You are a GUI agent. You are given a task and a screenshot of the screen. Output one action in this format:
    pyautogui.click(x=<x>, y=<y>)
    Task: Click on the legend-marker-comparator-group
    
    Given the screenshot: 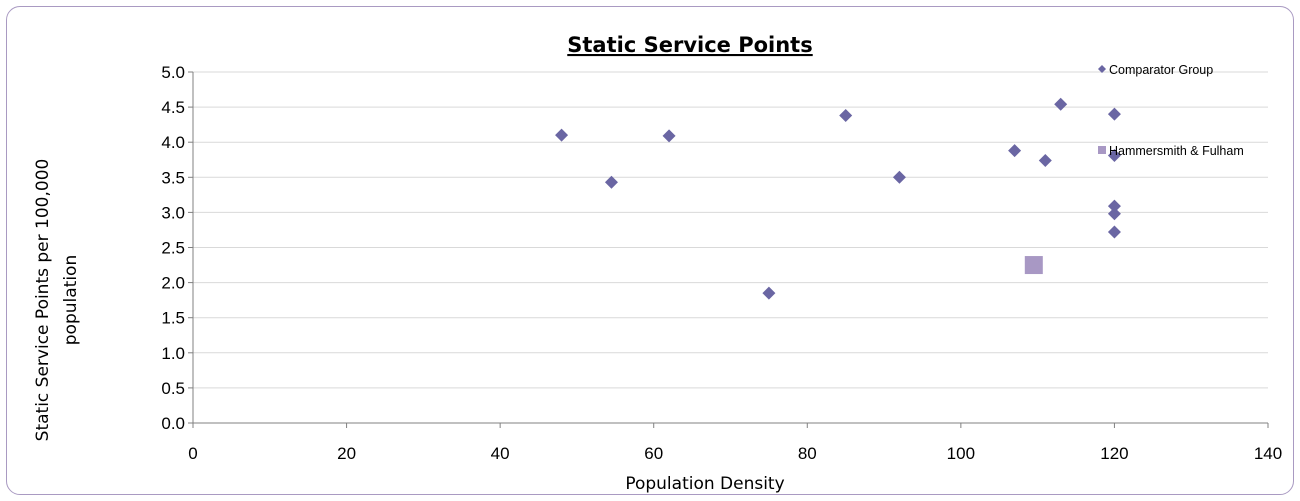 What is the action you would take?
    pyautogui.click(x=1102, y=69)
    